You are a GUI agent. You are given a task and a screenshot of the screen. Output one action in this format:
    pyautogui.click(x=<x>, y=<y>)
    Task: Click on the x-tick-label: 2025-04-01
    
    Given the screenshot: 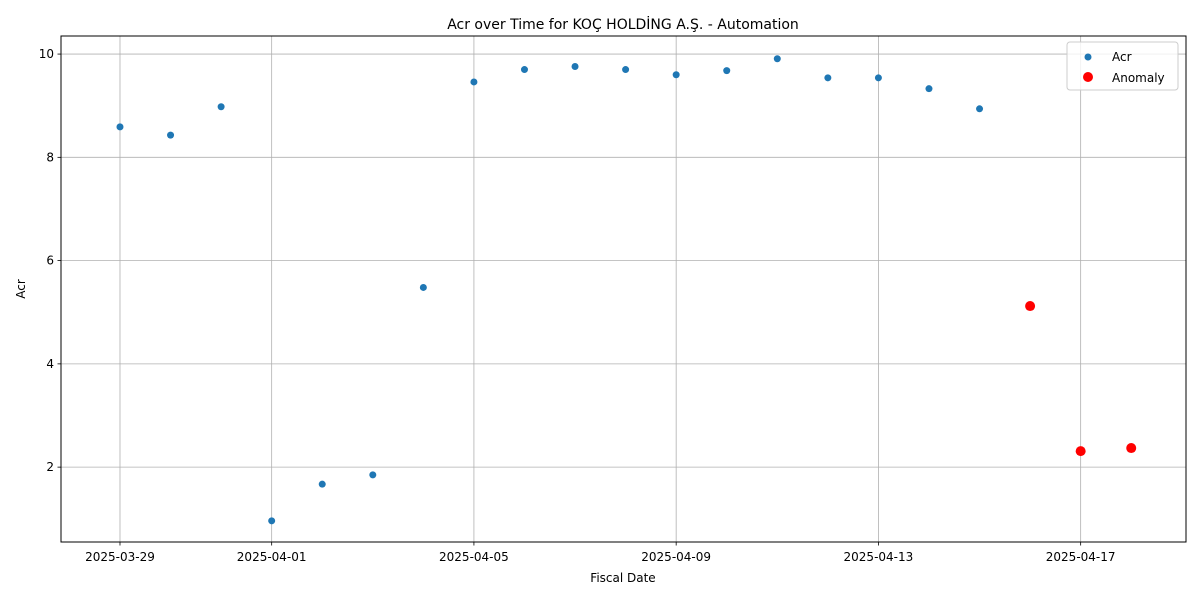 What is the action you would take?
    pyautogui.click(x=272, y=557)
    